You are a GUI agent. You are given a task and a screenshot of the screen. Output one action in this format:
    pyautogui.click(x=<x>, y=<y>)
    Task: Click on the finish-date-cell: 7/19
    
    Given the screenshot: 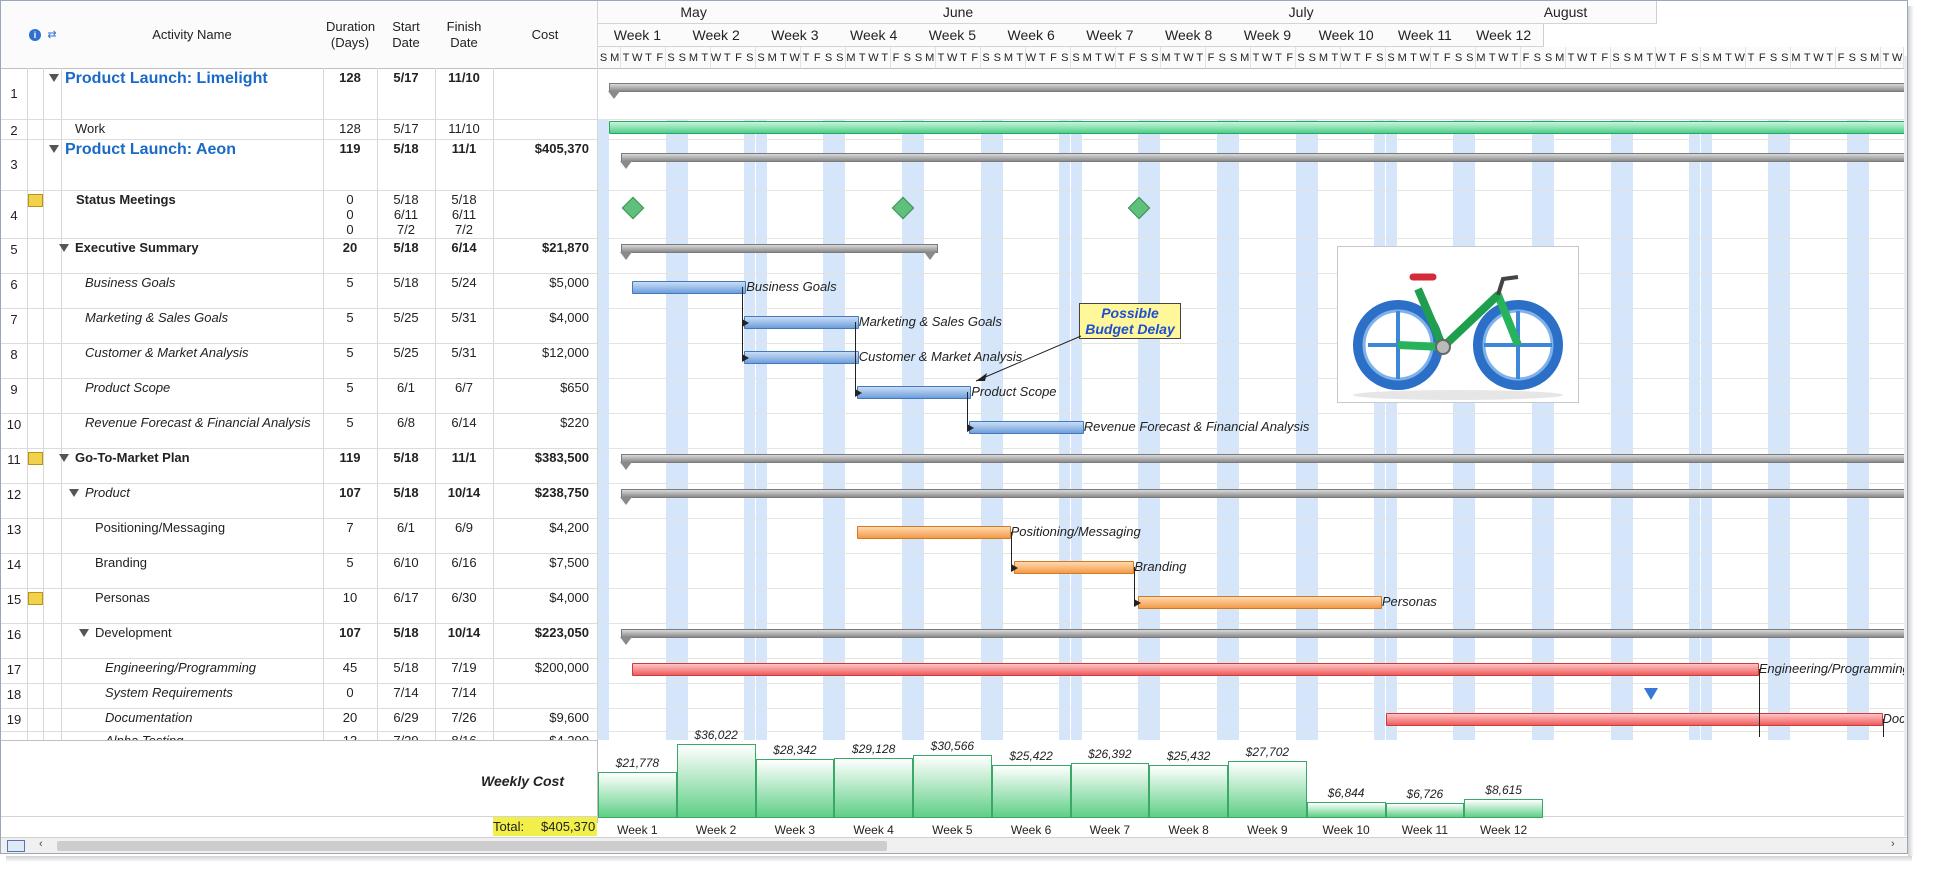 What is the action you would take?
    pyautogui.click(x=464, y=667)
    